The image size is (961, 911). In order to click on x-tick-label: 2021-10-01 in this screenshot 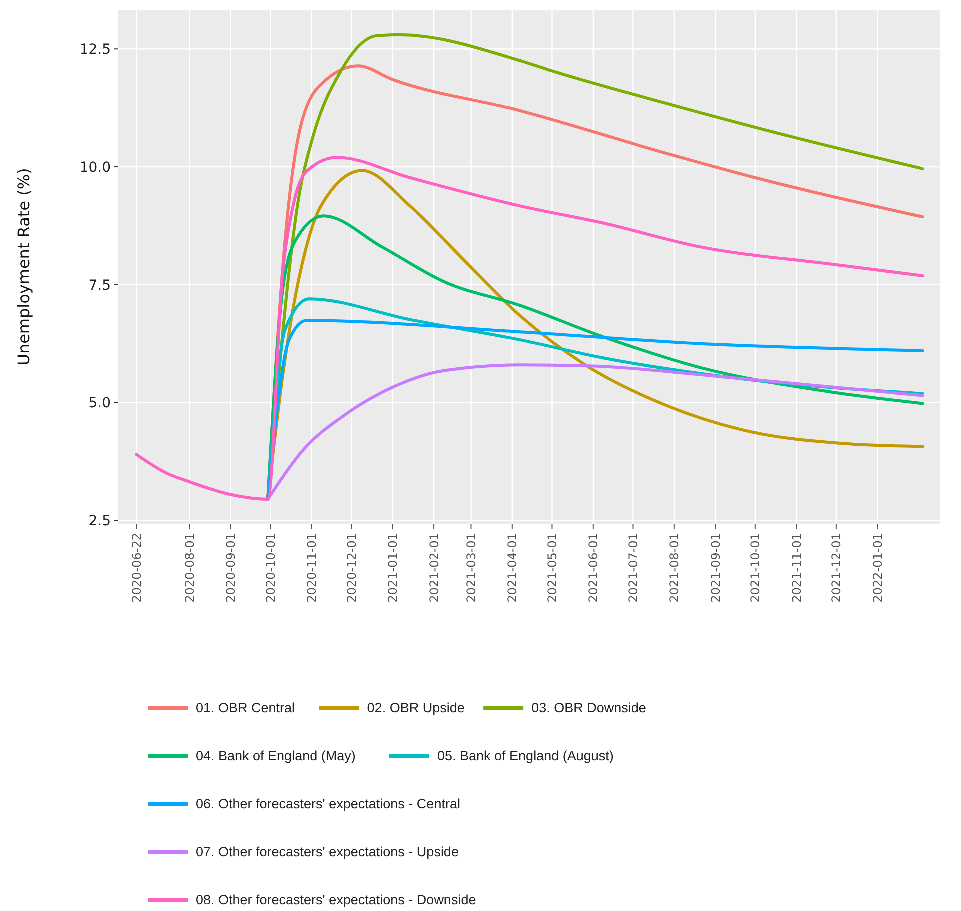, I will do `click(755, 568)`.